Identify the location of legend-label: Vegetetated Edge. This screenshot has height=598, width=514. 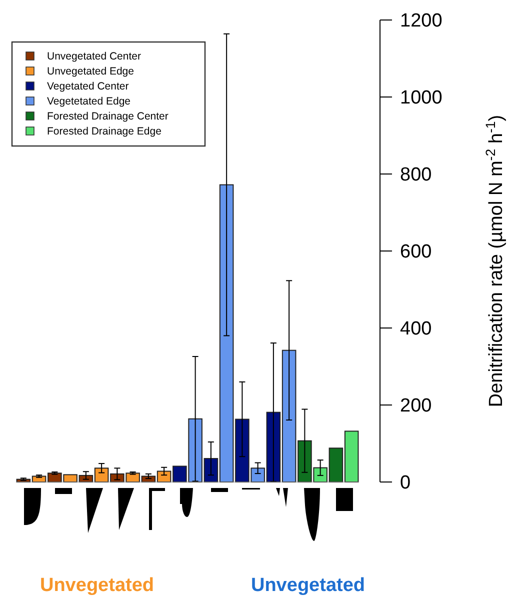
(89, 102).